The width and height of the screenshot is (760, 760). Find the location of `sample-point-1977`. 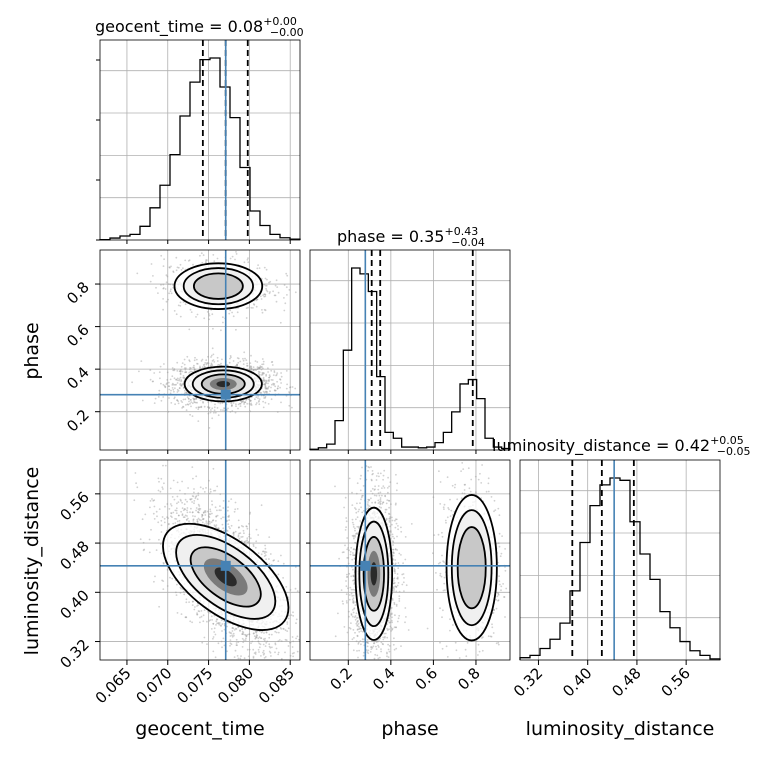

sample-point-1977 is located at coordinates (230, 633).